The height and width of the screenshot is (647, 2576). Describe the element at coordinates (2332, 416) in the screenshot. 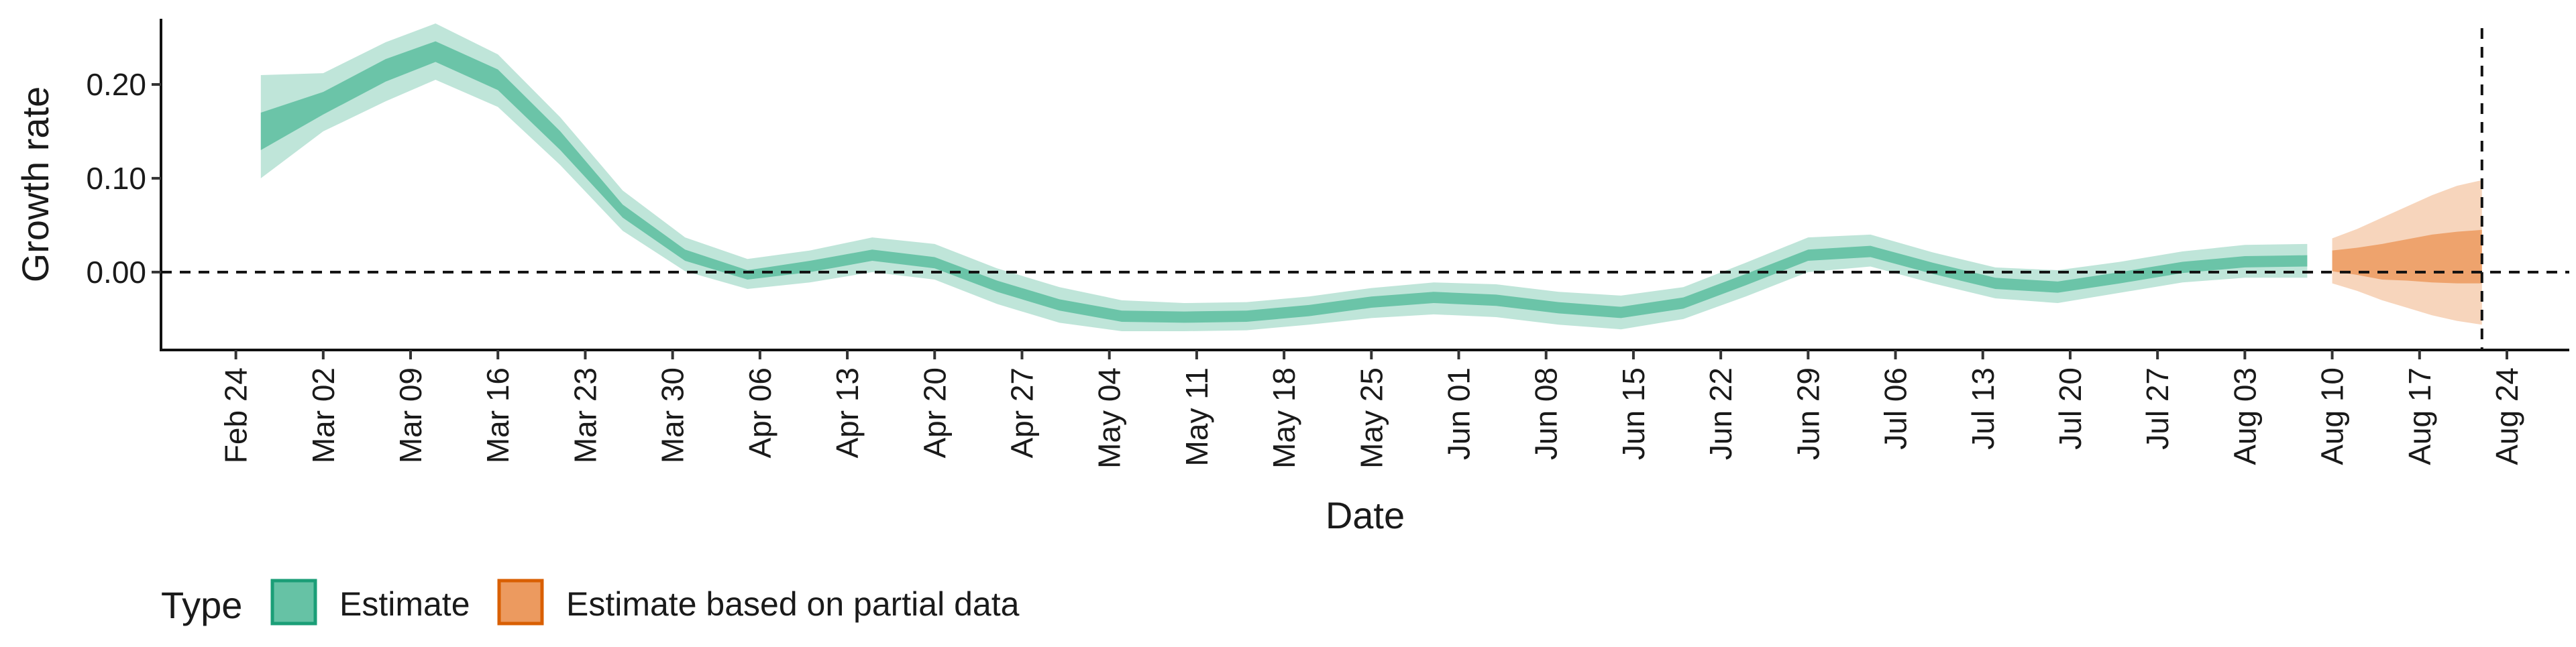

I see `x-tick-label: Aug 10` at that location.